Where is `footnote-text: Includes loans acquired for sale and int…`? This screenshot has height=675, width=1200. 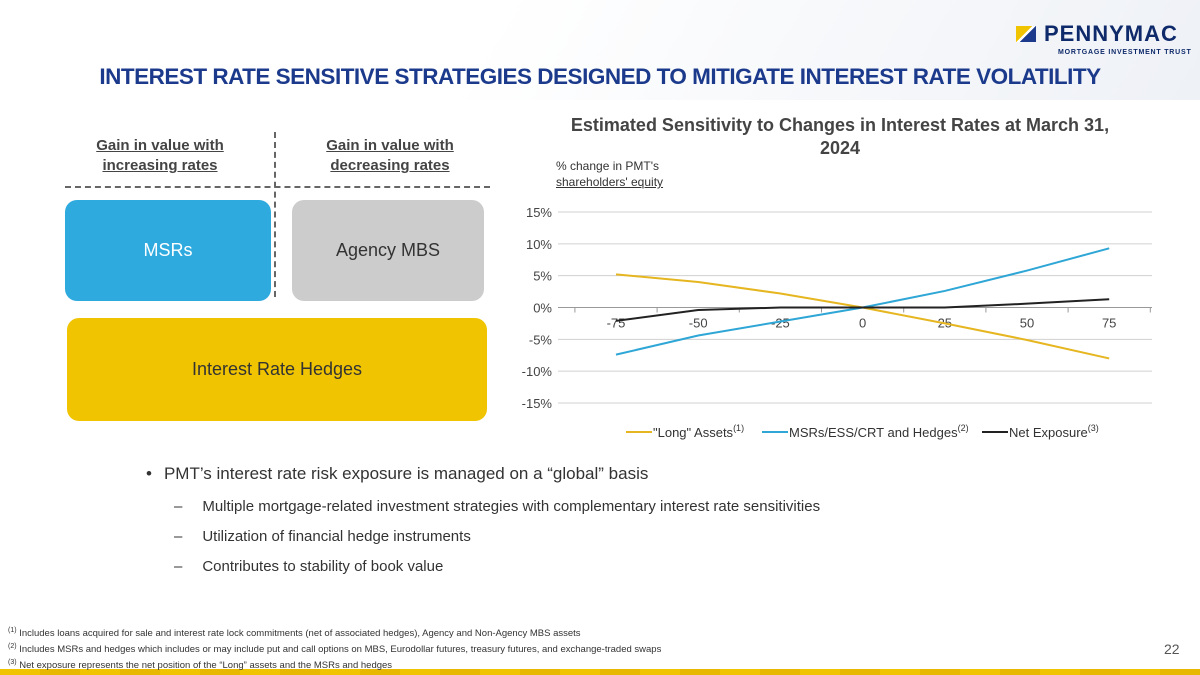
footnote-text: Includes loans acquired for sale and int… is located at coordinates (300, 634).